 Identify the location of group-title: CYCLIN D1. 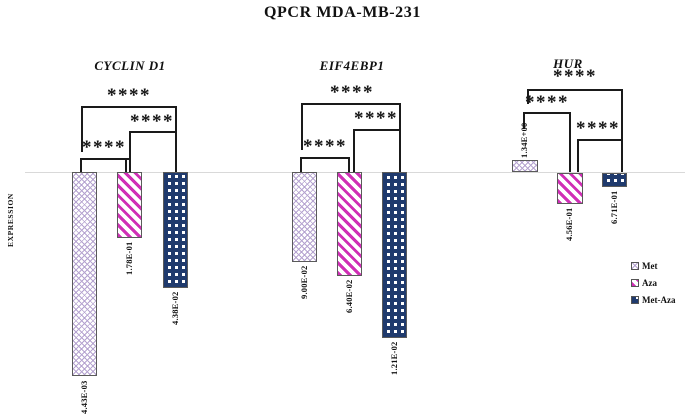
(130, 65).